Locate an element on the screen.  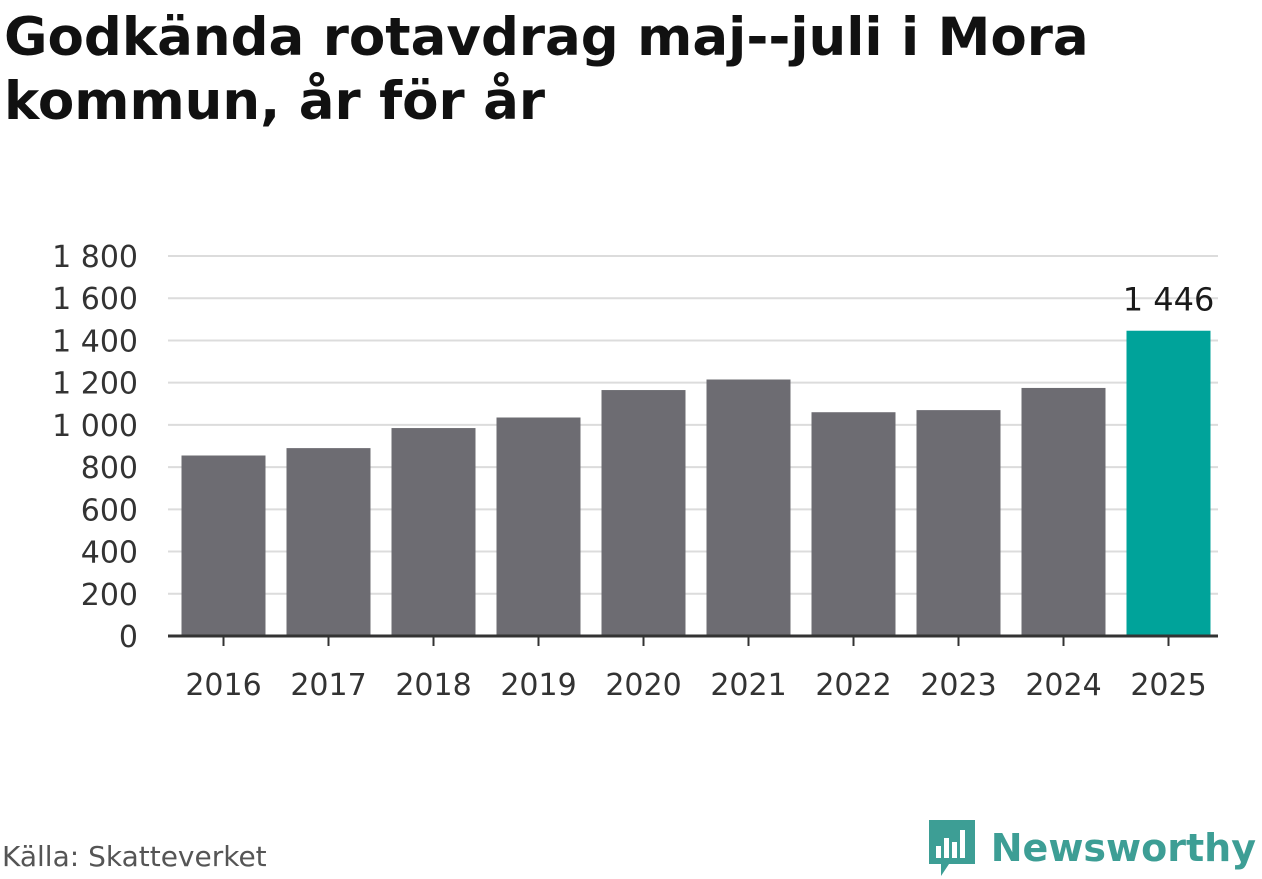
y-axis-ticks: 0 200 400 600 800 1 000 1 200 1 400 1 600 1 800 is located at coordinates (95, 447).